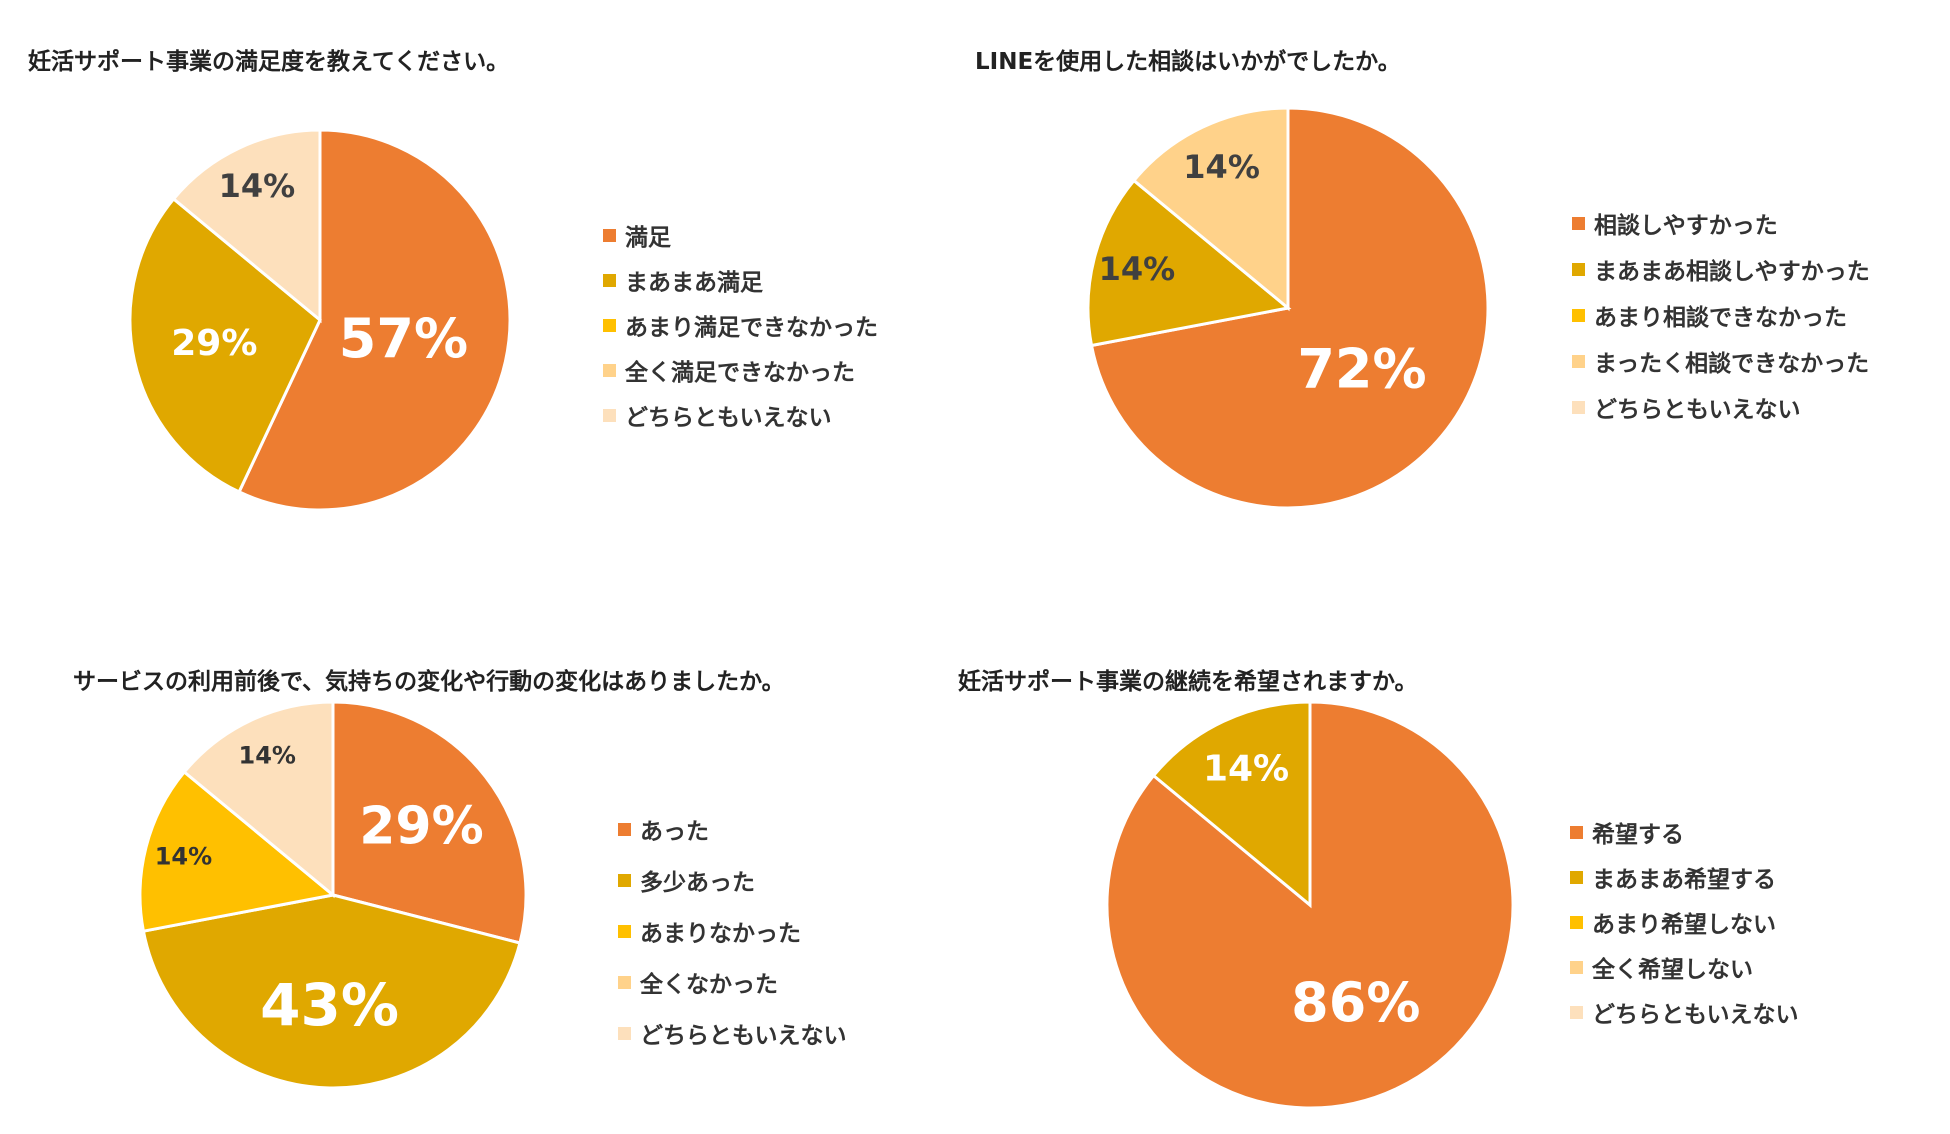 This screenshot has height=1134, width=1950. I want to click on legend-label: 全くなかった, so click(709, 985).